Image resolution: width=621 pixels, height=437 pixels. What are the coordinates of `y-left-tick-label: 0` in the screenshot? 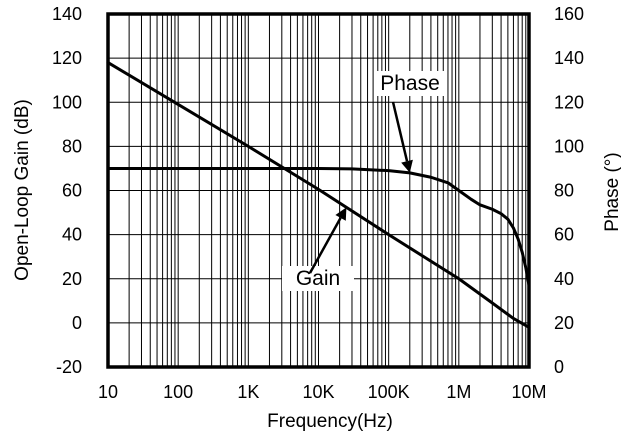 It's located at (77, 323).